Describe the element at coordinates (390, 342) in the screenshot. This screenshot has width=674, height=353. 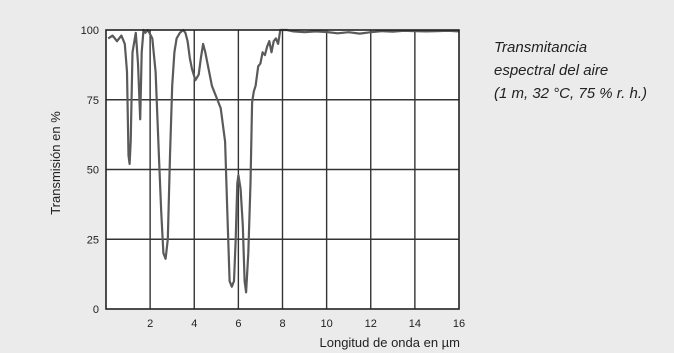
I see `x-axis-label: Longitud de onda en µm` at that location.